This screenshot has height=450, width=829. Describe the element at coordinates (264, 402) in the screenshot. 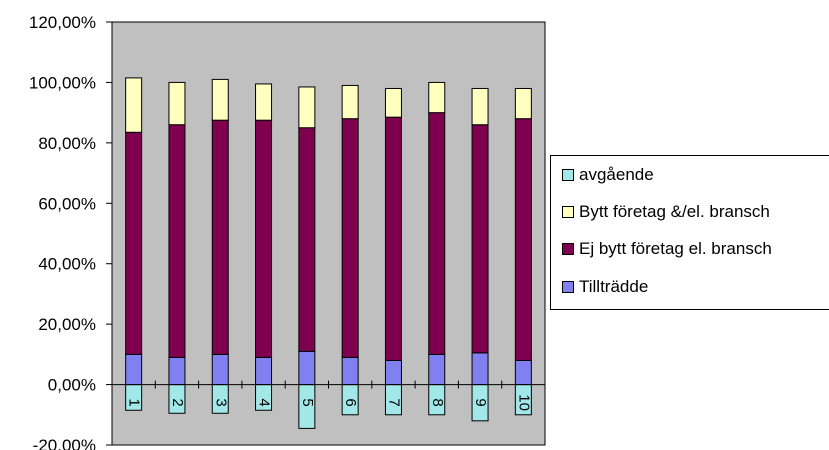

I see `x-category-label: 4` at that location.